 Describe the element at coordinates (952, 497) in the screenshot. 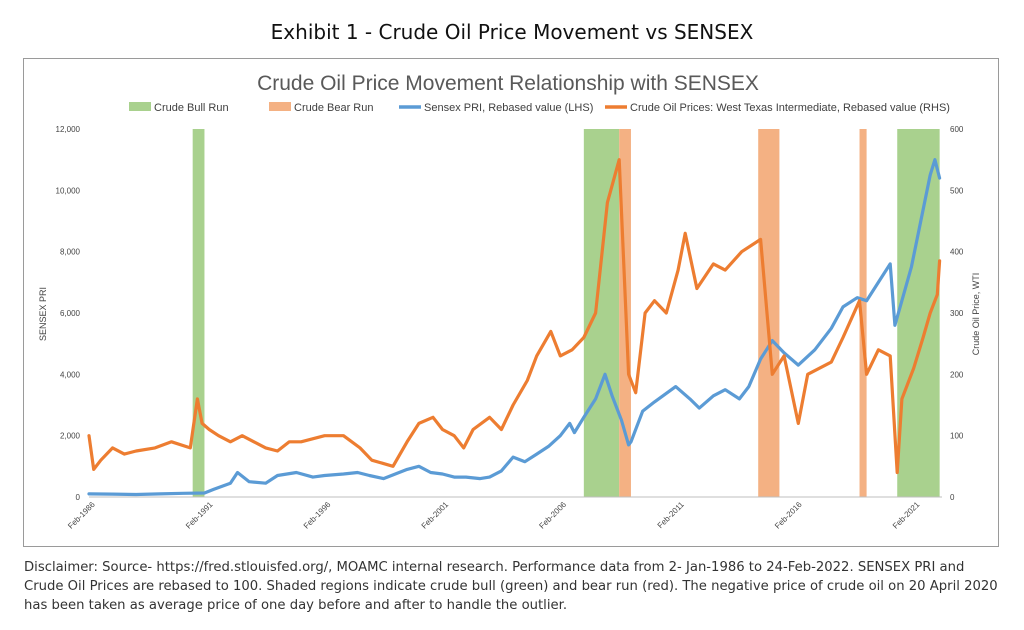

I see `y-tick-label-right: 0` at that location.